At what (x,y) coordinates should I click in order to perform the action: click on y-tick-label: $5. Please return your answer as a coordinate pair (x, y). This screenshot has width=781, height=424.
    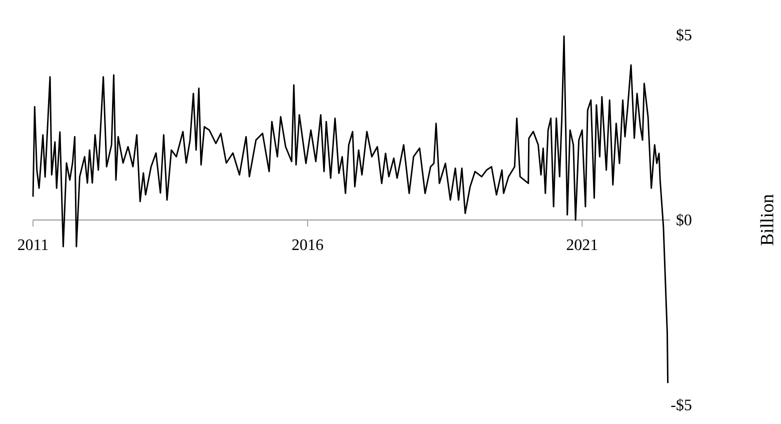
    Looking at the image, I should click on (684, 35).